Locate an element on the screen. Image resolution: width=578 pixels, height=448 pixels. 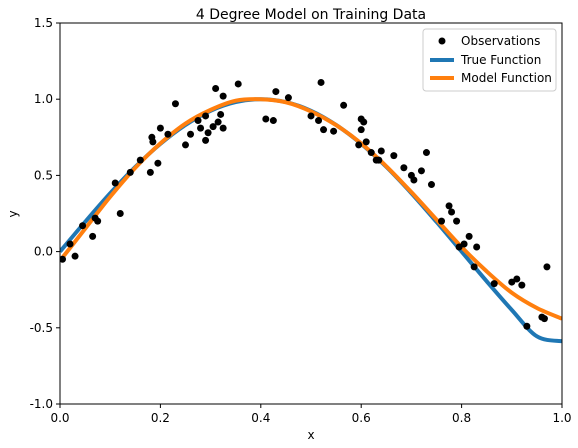
x-tick-label: 0.8 is located at coordinates (461, 418).